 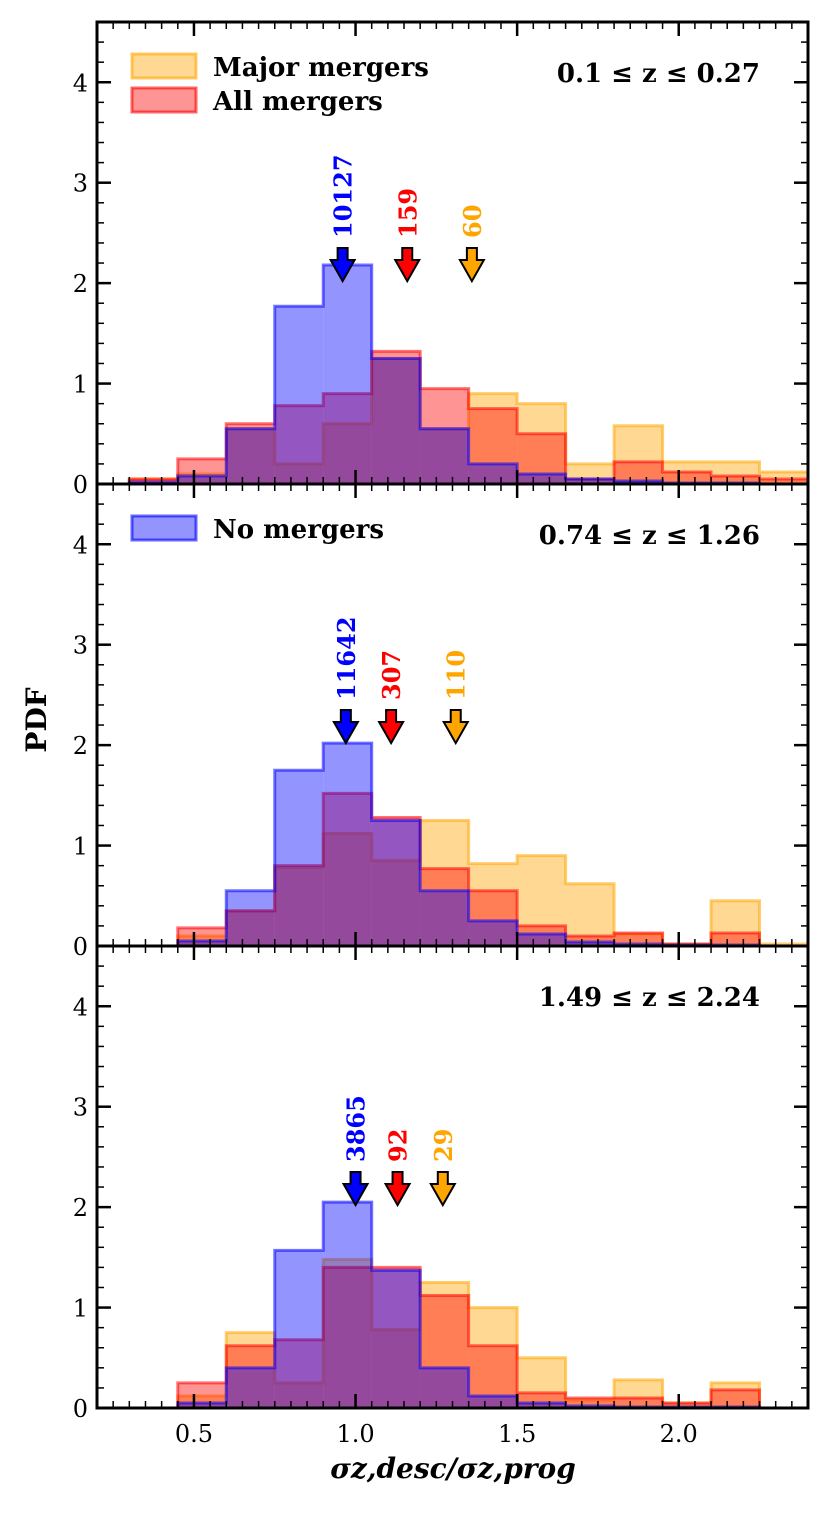 What do you see at coordinates (398, 1168) in the screenshot?
I see `marker-all-mergers: 92` at bounding box center [398, 1168].